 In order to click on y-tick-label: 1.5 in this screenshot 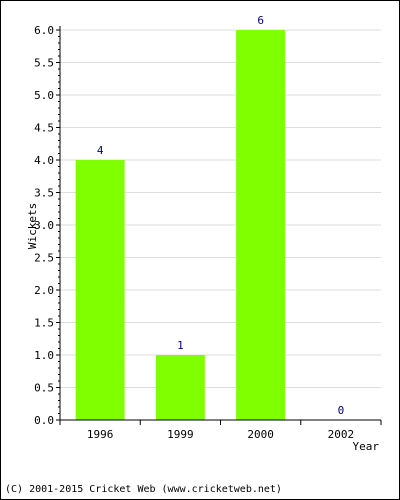, I will do `click(44, 323)`.